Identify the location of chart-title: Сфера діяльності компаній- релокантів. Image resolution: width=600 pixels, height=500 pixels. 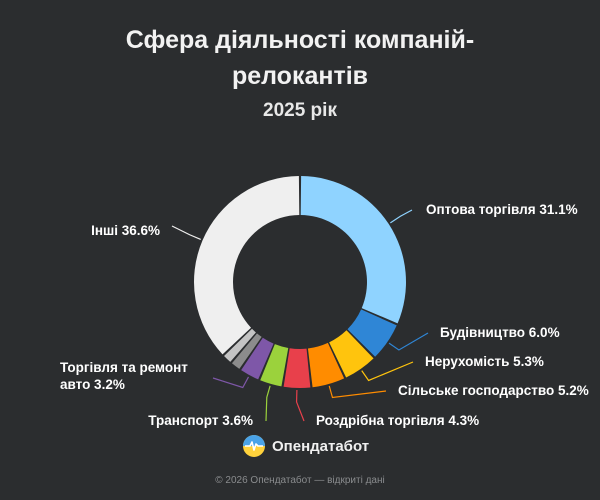
(300, 58).